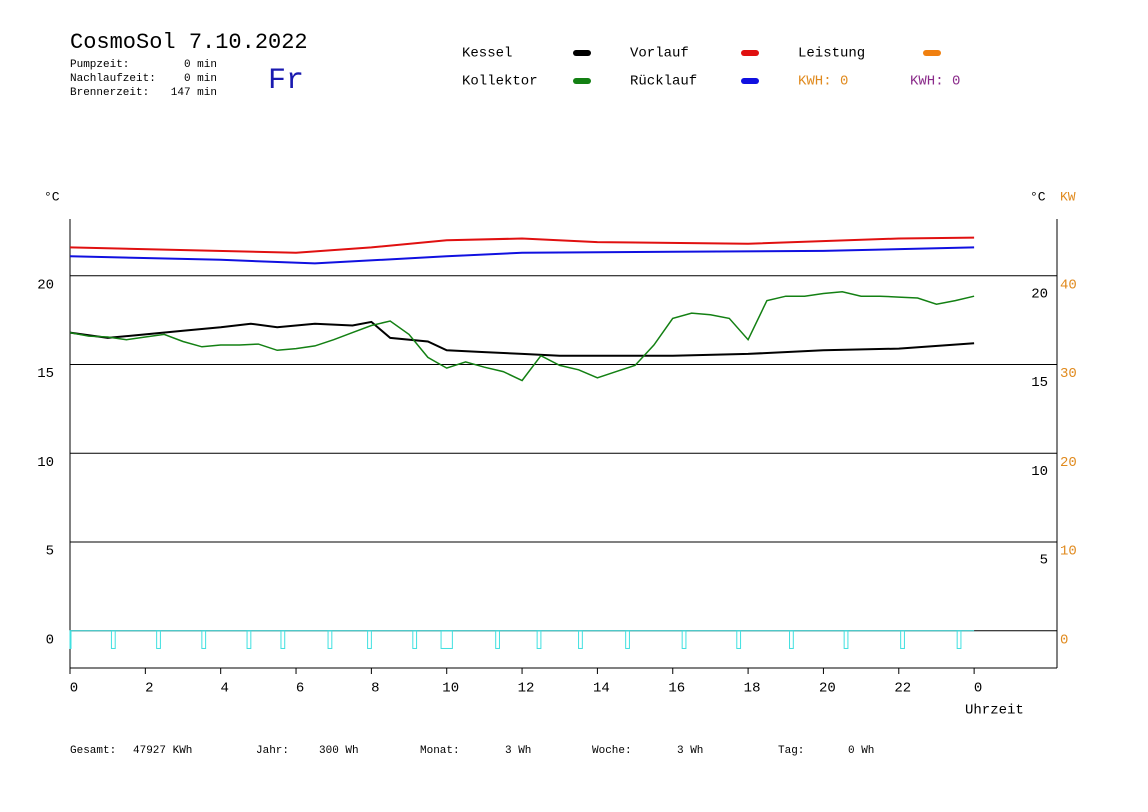  I want to click on y2-unit: KW, so click(1068, 196).